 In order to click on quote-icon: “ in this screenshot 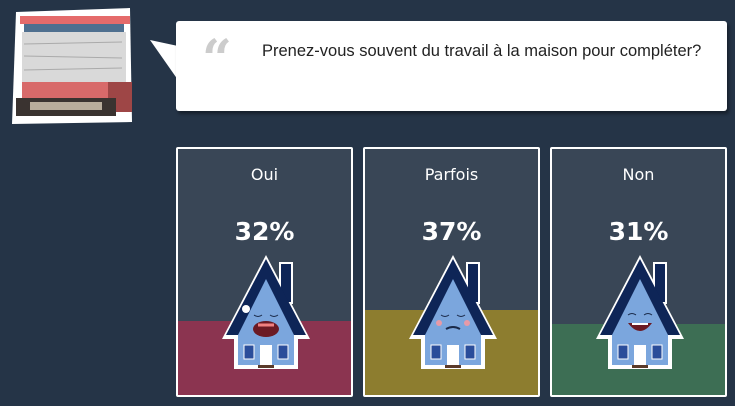, I will do `click(217, 59)`.